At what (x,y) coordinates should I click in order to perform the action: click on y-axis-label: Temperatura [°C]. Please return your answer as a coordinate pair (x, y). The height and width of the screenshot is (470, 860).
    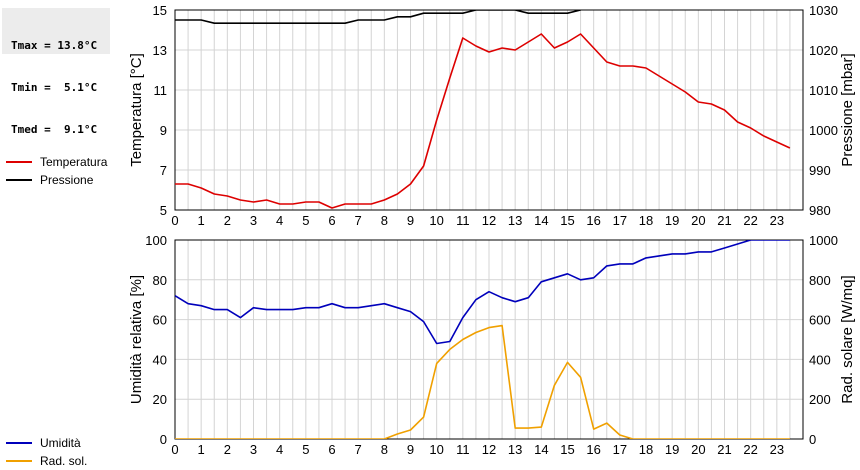
    Looking at the image, I should click on (136, 110).